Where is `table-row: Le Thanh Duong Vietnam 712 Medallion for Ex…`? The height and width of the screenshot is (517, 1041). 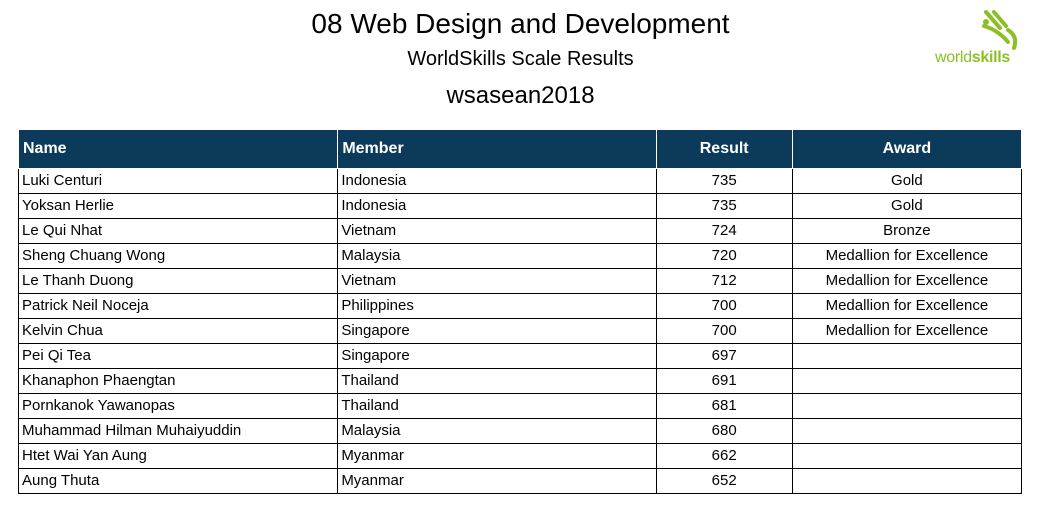
table-row: Le Thanh Duong Vietnam 712 Medallion for Ex… is located at coordinates (520, 281).